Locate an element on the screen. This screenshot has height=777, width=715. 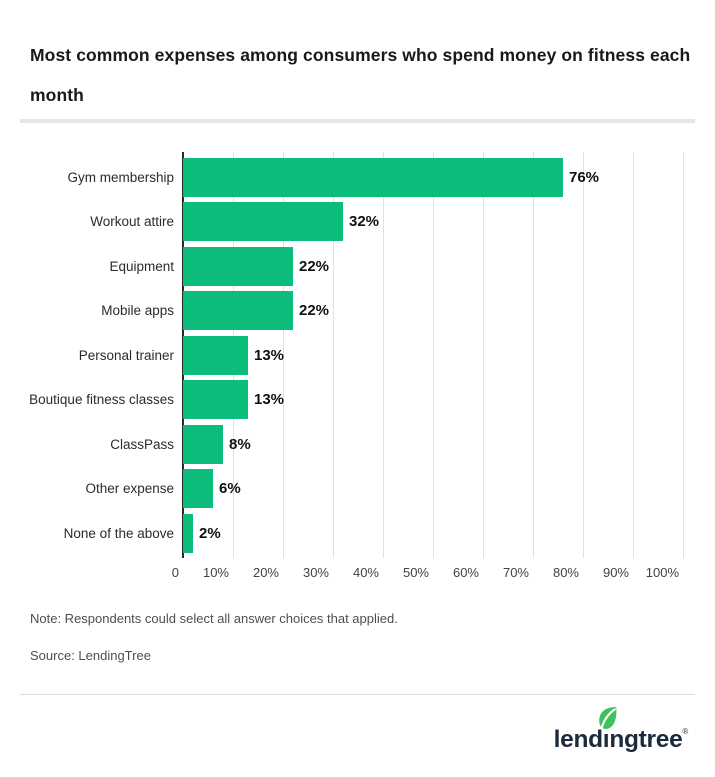
value-label: 32% is located at coordinates (364, 222).